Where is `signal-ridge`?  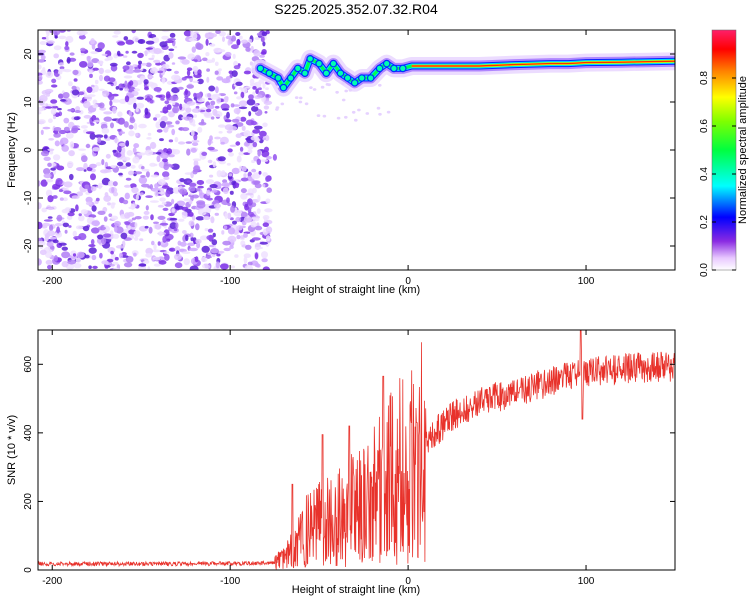
signal-ridge is located at coordinates (463, 85).